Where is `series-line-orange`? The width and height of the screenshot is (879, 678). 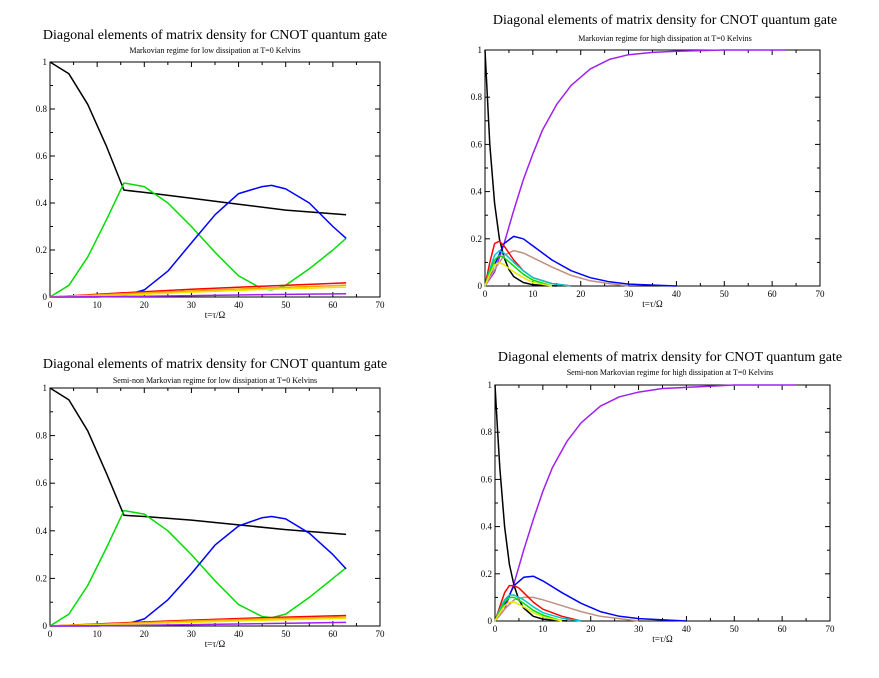
series-line-orange is located at coordinates (198, 291).